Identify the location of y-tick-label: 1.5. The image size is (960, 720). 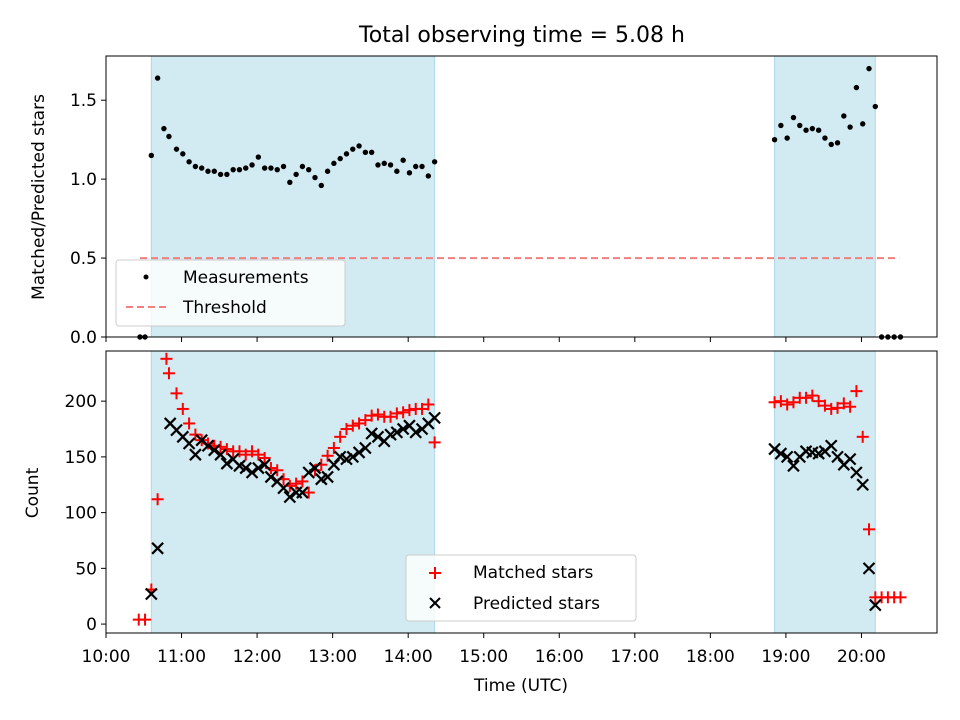
(83, 101).